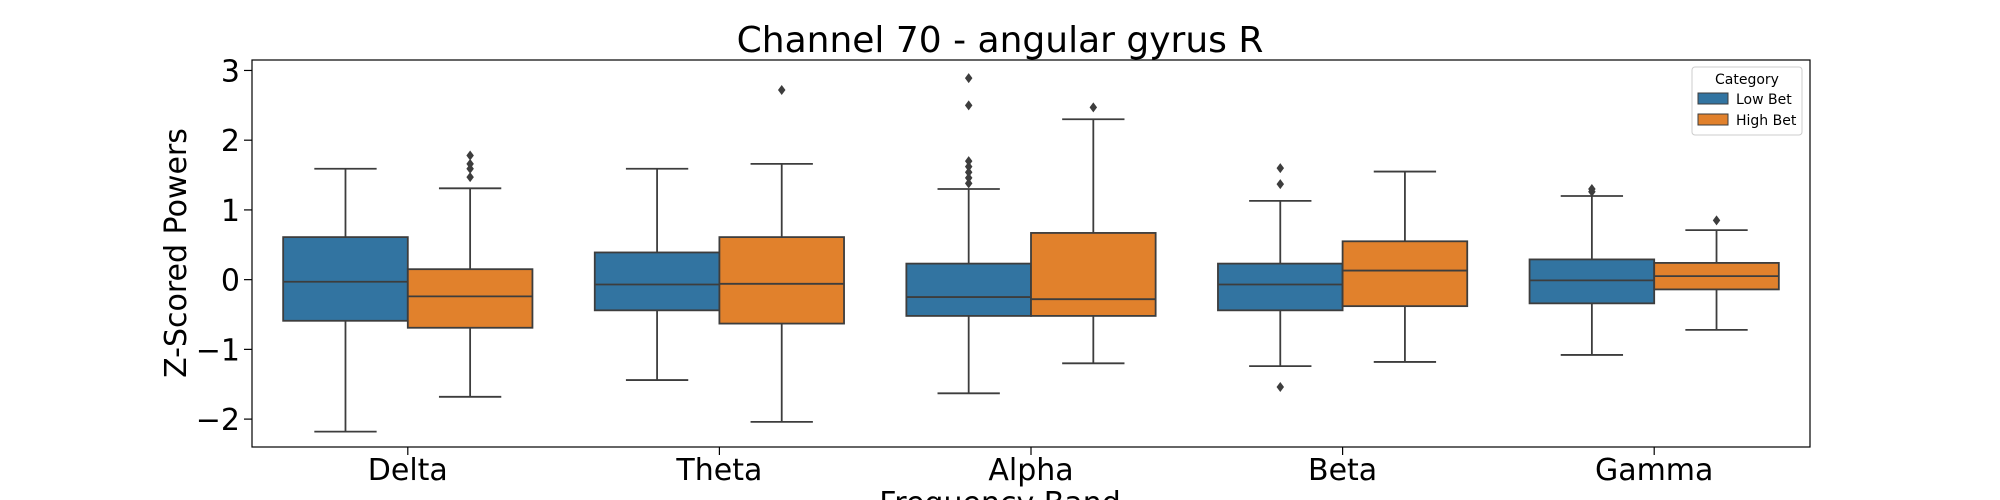 Image resolution: width=2000 pixels, height=500 pixels. What do you see at coordinates (1342, 470) in the screenshot?
I see `x-tick-label: Beta` at bounding box center [1342, 470].